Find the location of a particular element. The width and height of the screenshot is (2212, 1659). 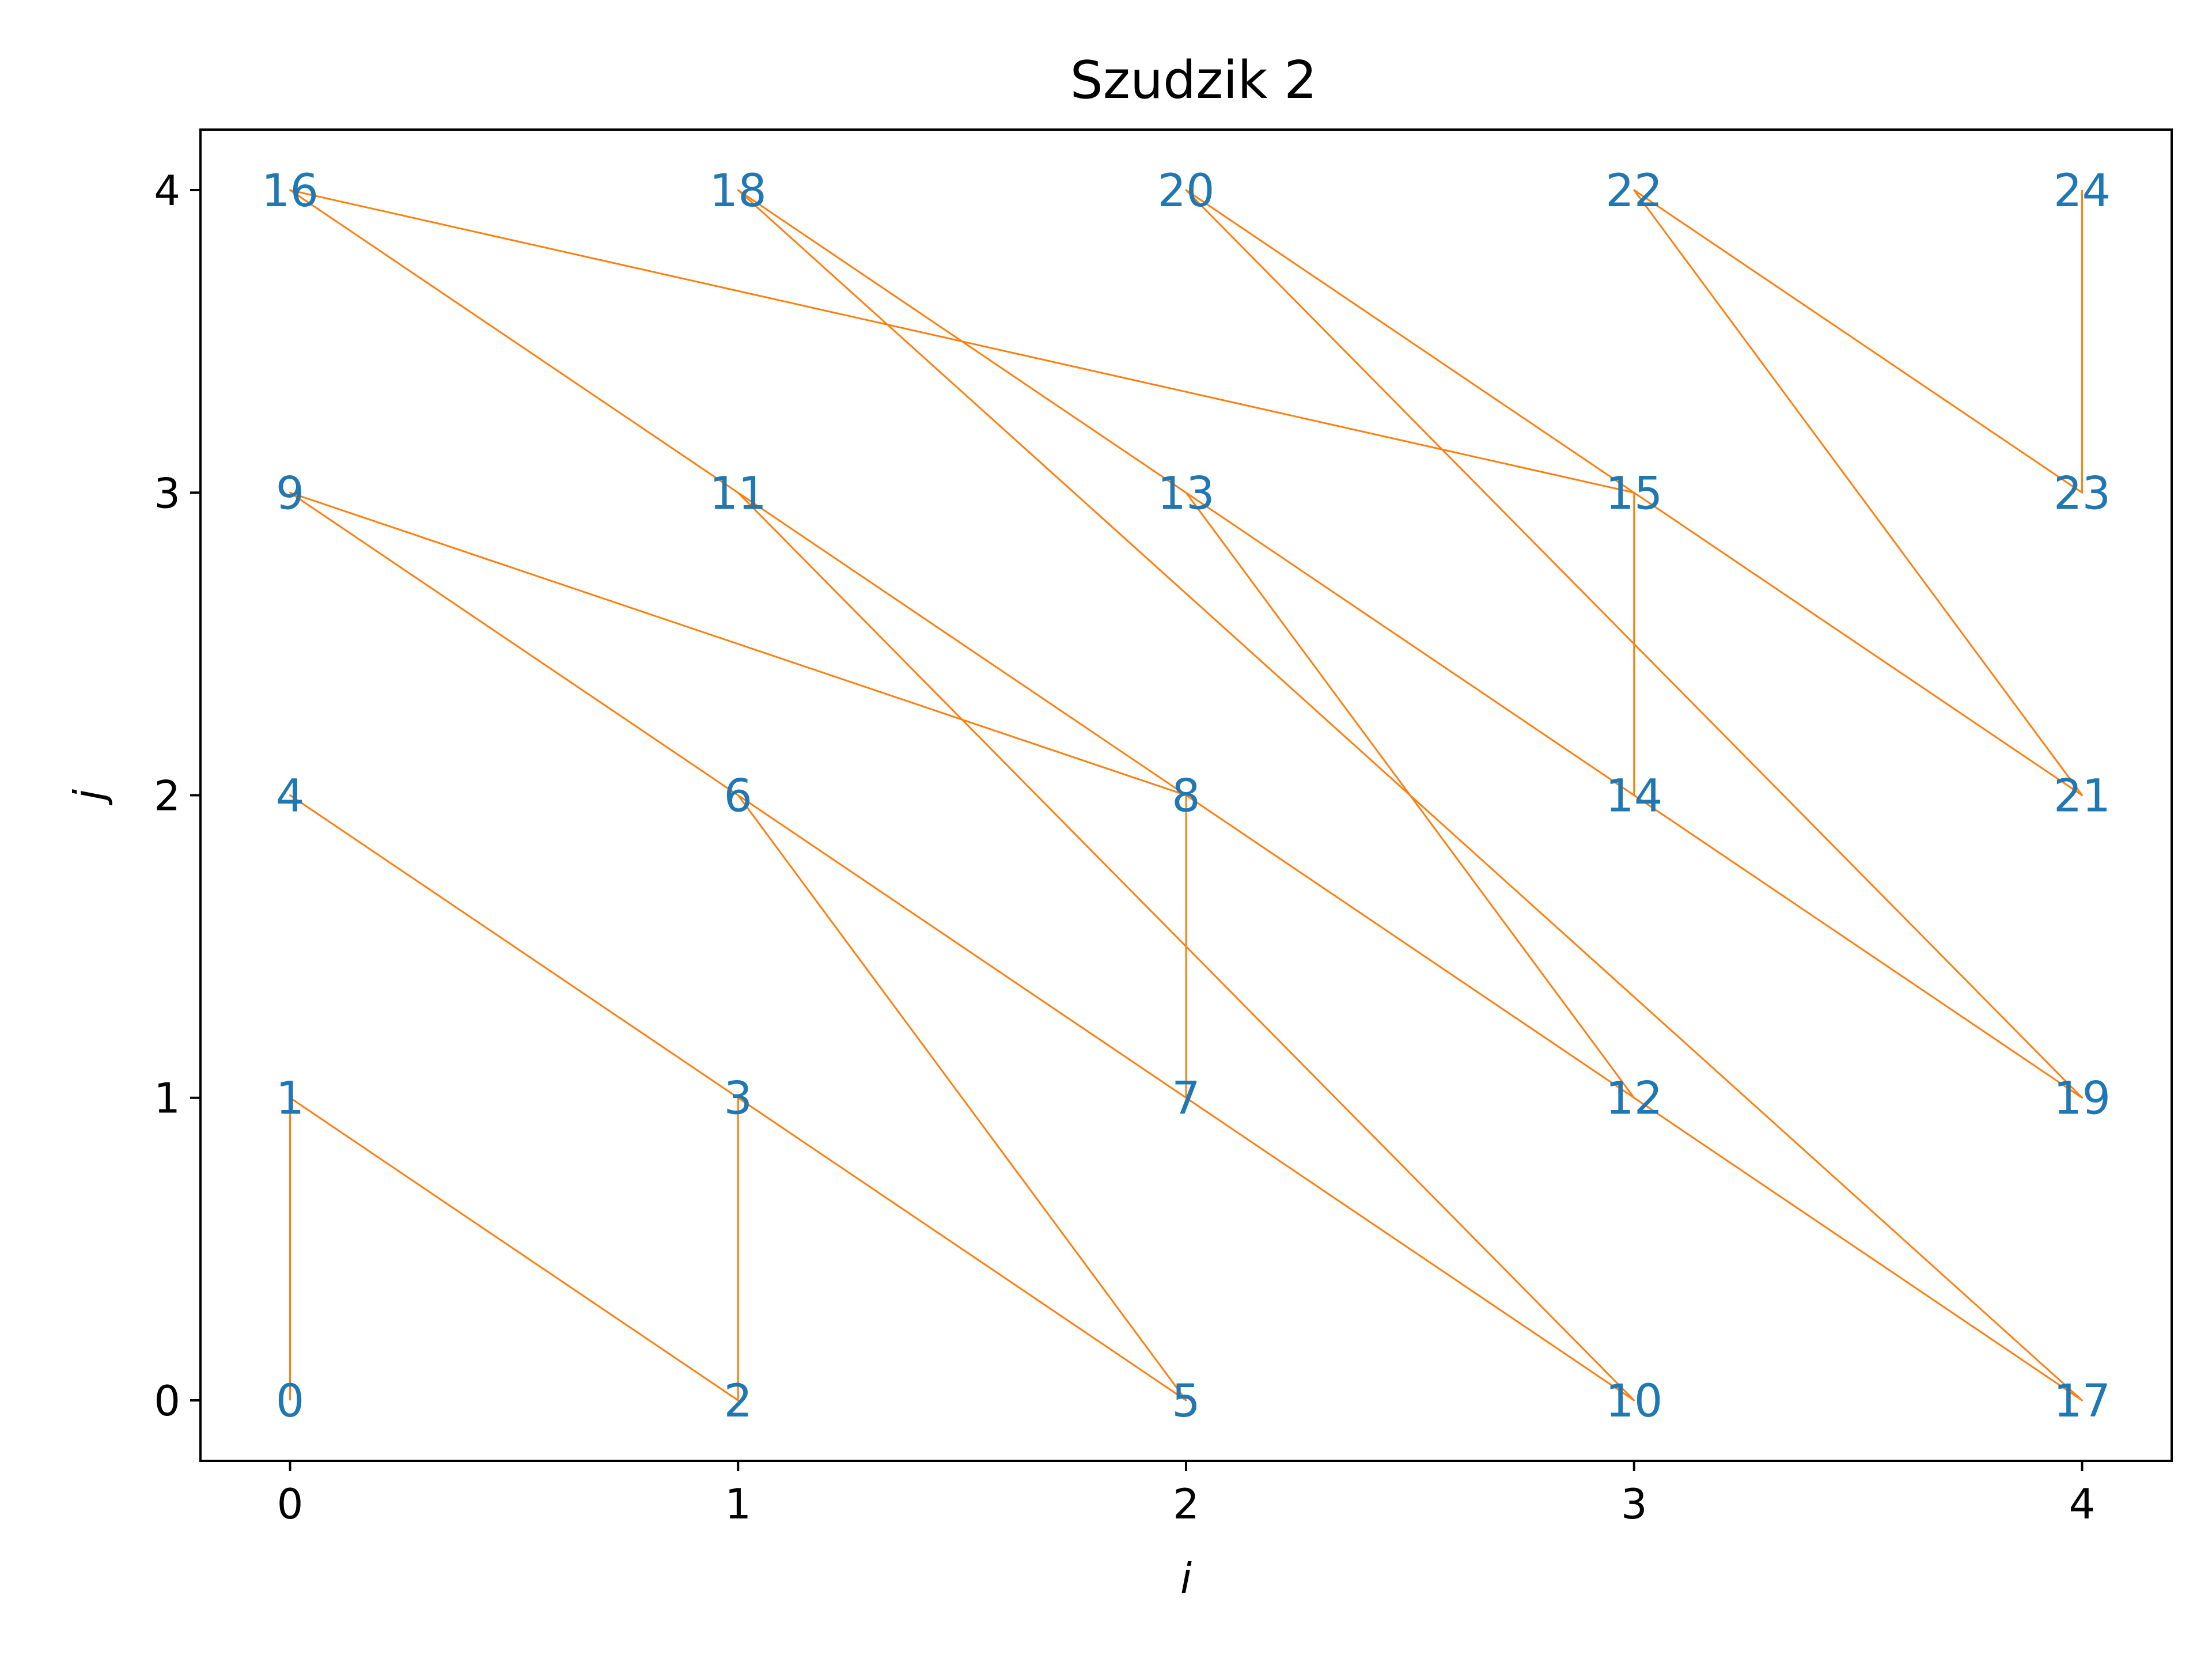

point-label-6: 6 is located at coordinates (738, 797).